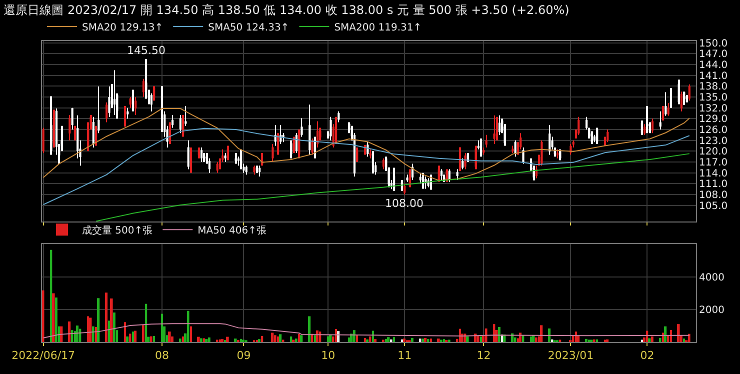 The height and width of the screenshot is (374, 740). Describe the element at coordinates (713, 76) in the screenshot. I see `y-tick-label: 141.0` at that location.